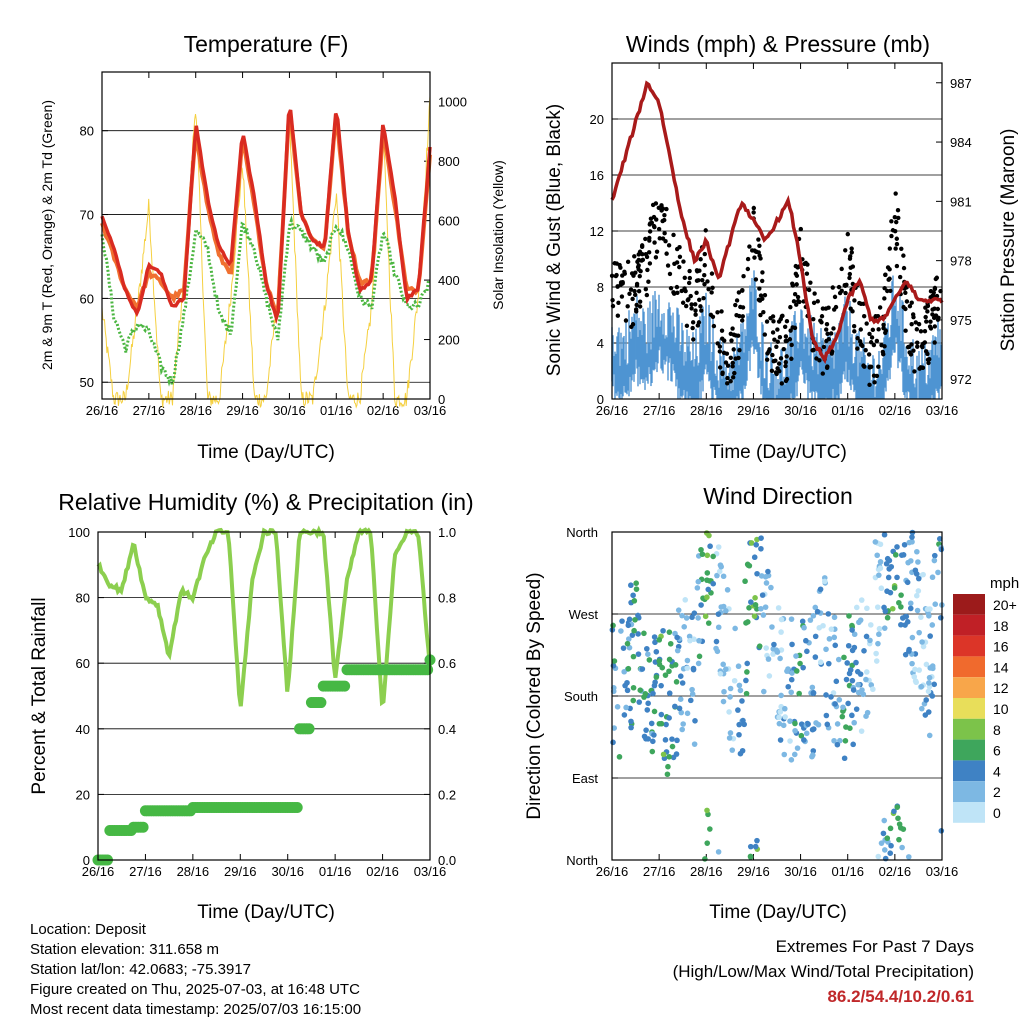 This screenshot has height=1024, width=1024. What do you see at coordinates (1001, 667) in the screenshot?
I see `legend-label: 14` at bounding box center [1001, 667].